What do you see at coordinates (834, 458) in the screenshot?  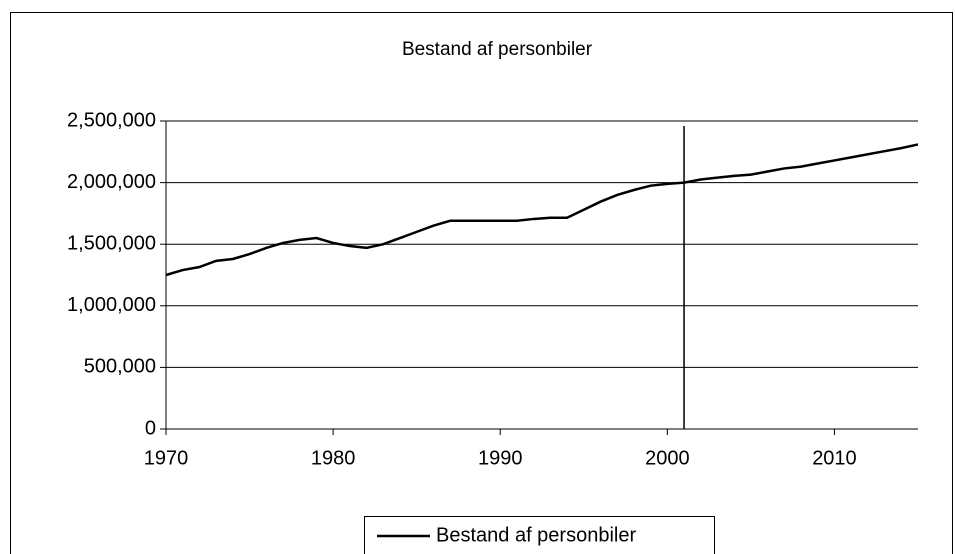 I see `x-tick-label: 2010` at bounding box center [834, 458].